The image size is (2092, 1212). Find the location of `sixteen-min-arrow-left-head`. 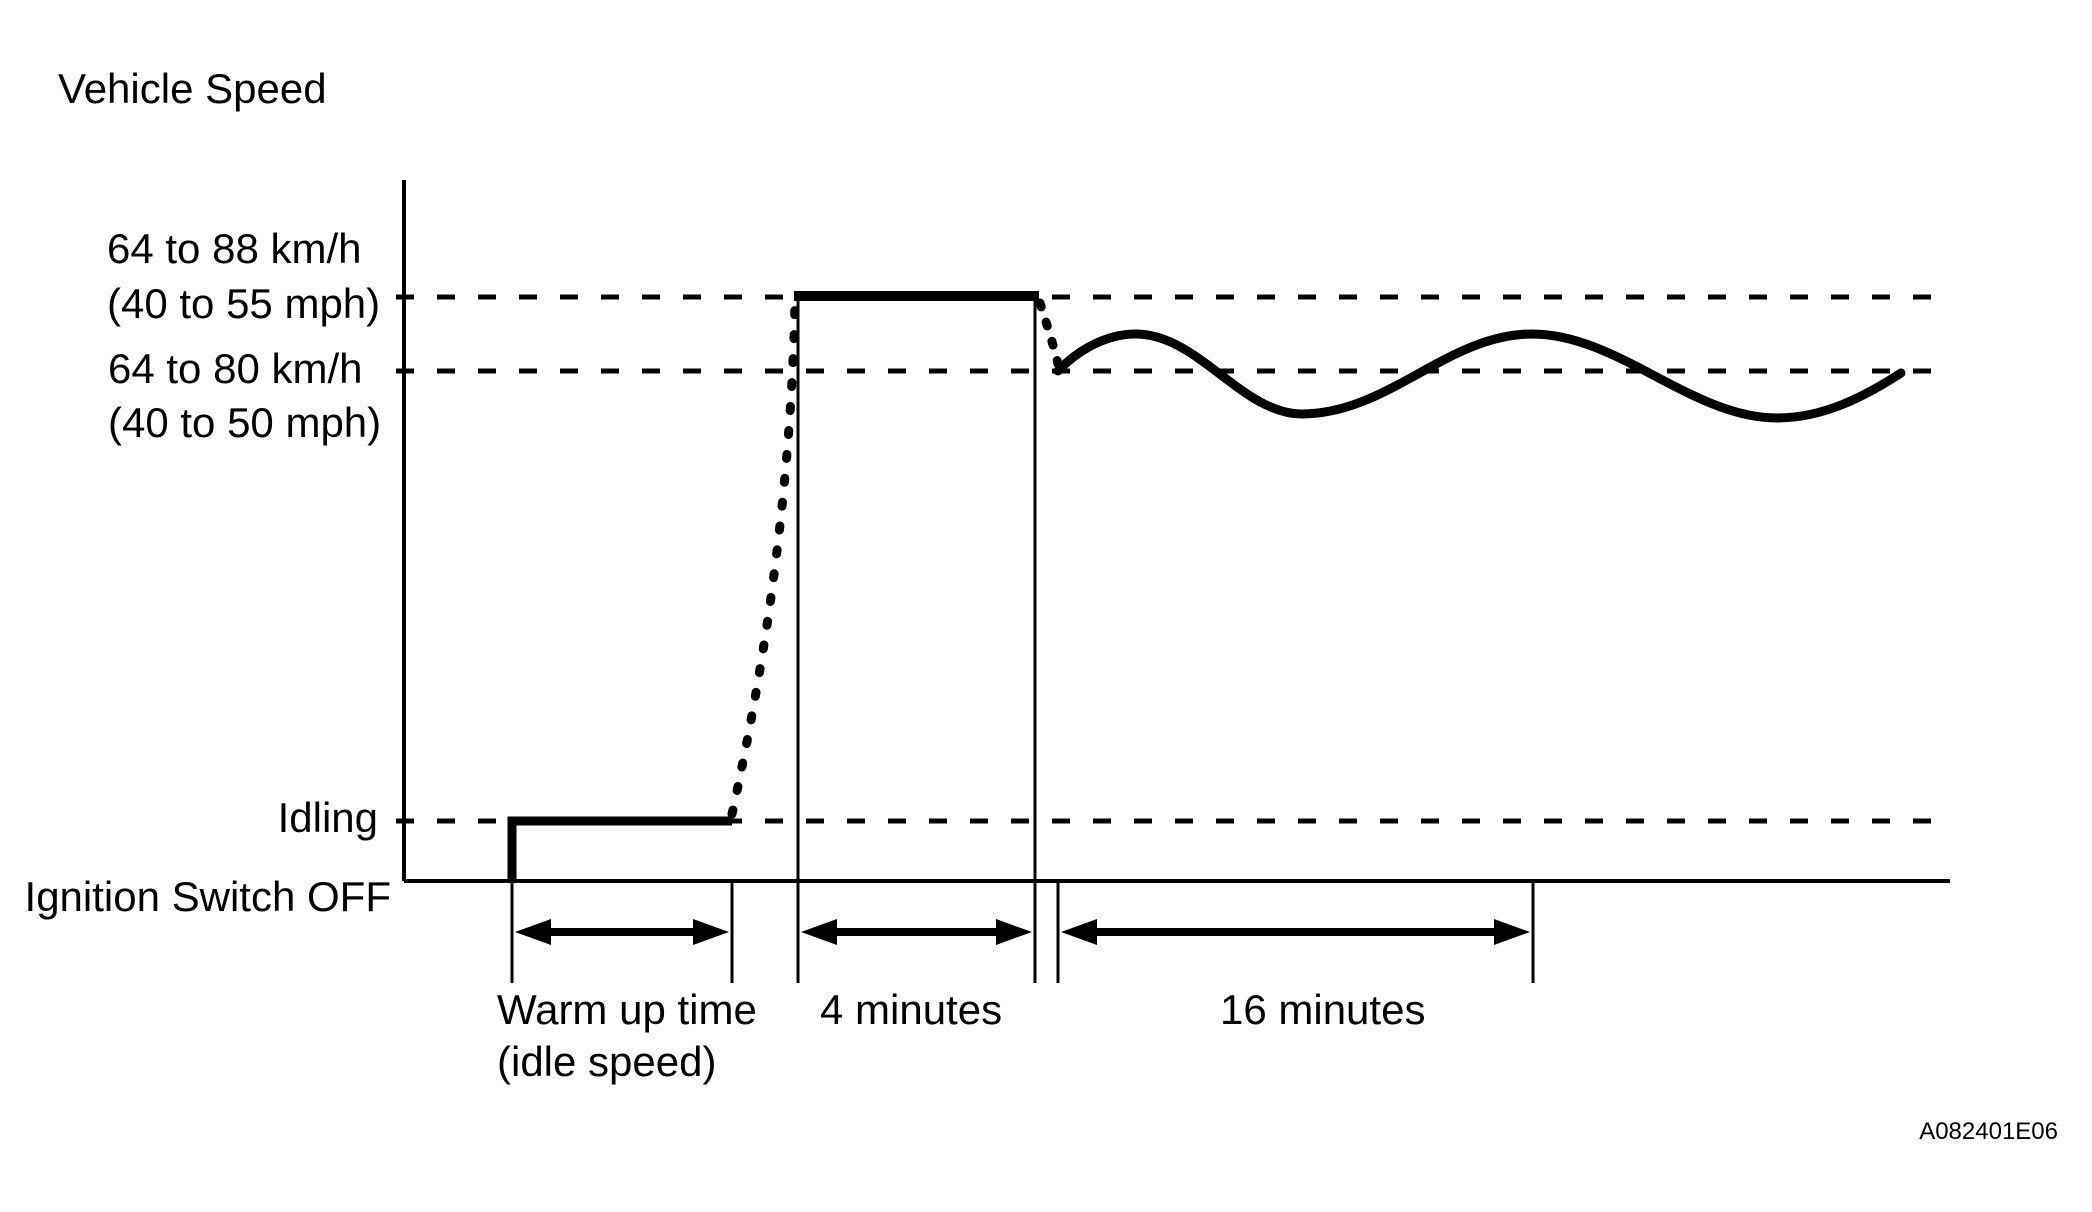

sixteen-min-arrow-left-head is located at coordinates (1079, 932).